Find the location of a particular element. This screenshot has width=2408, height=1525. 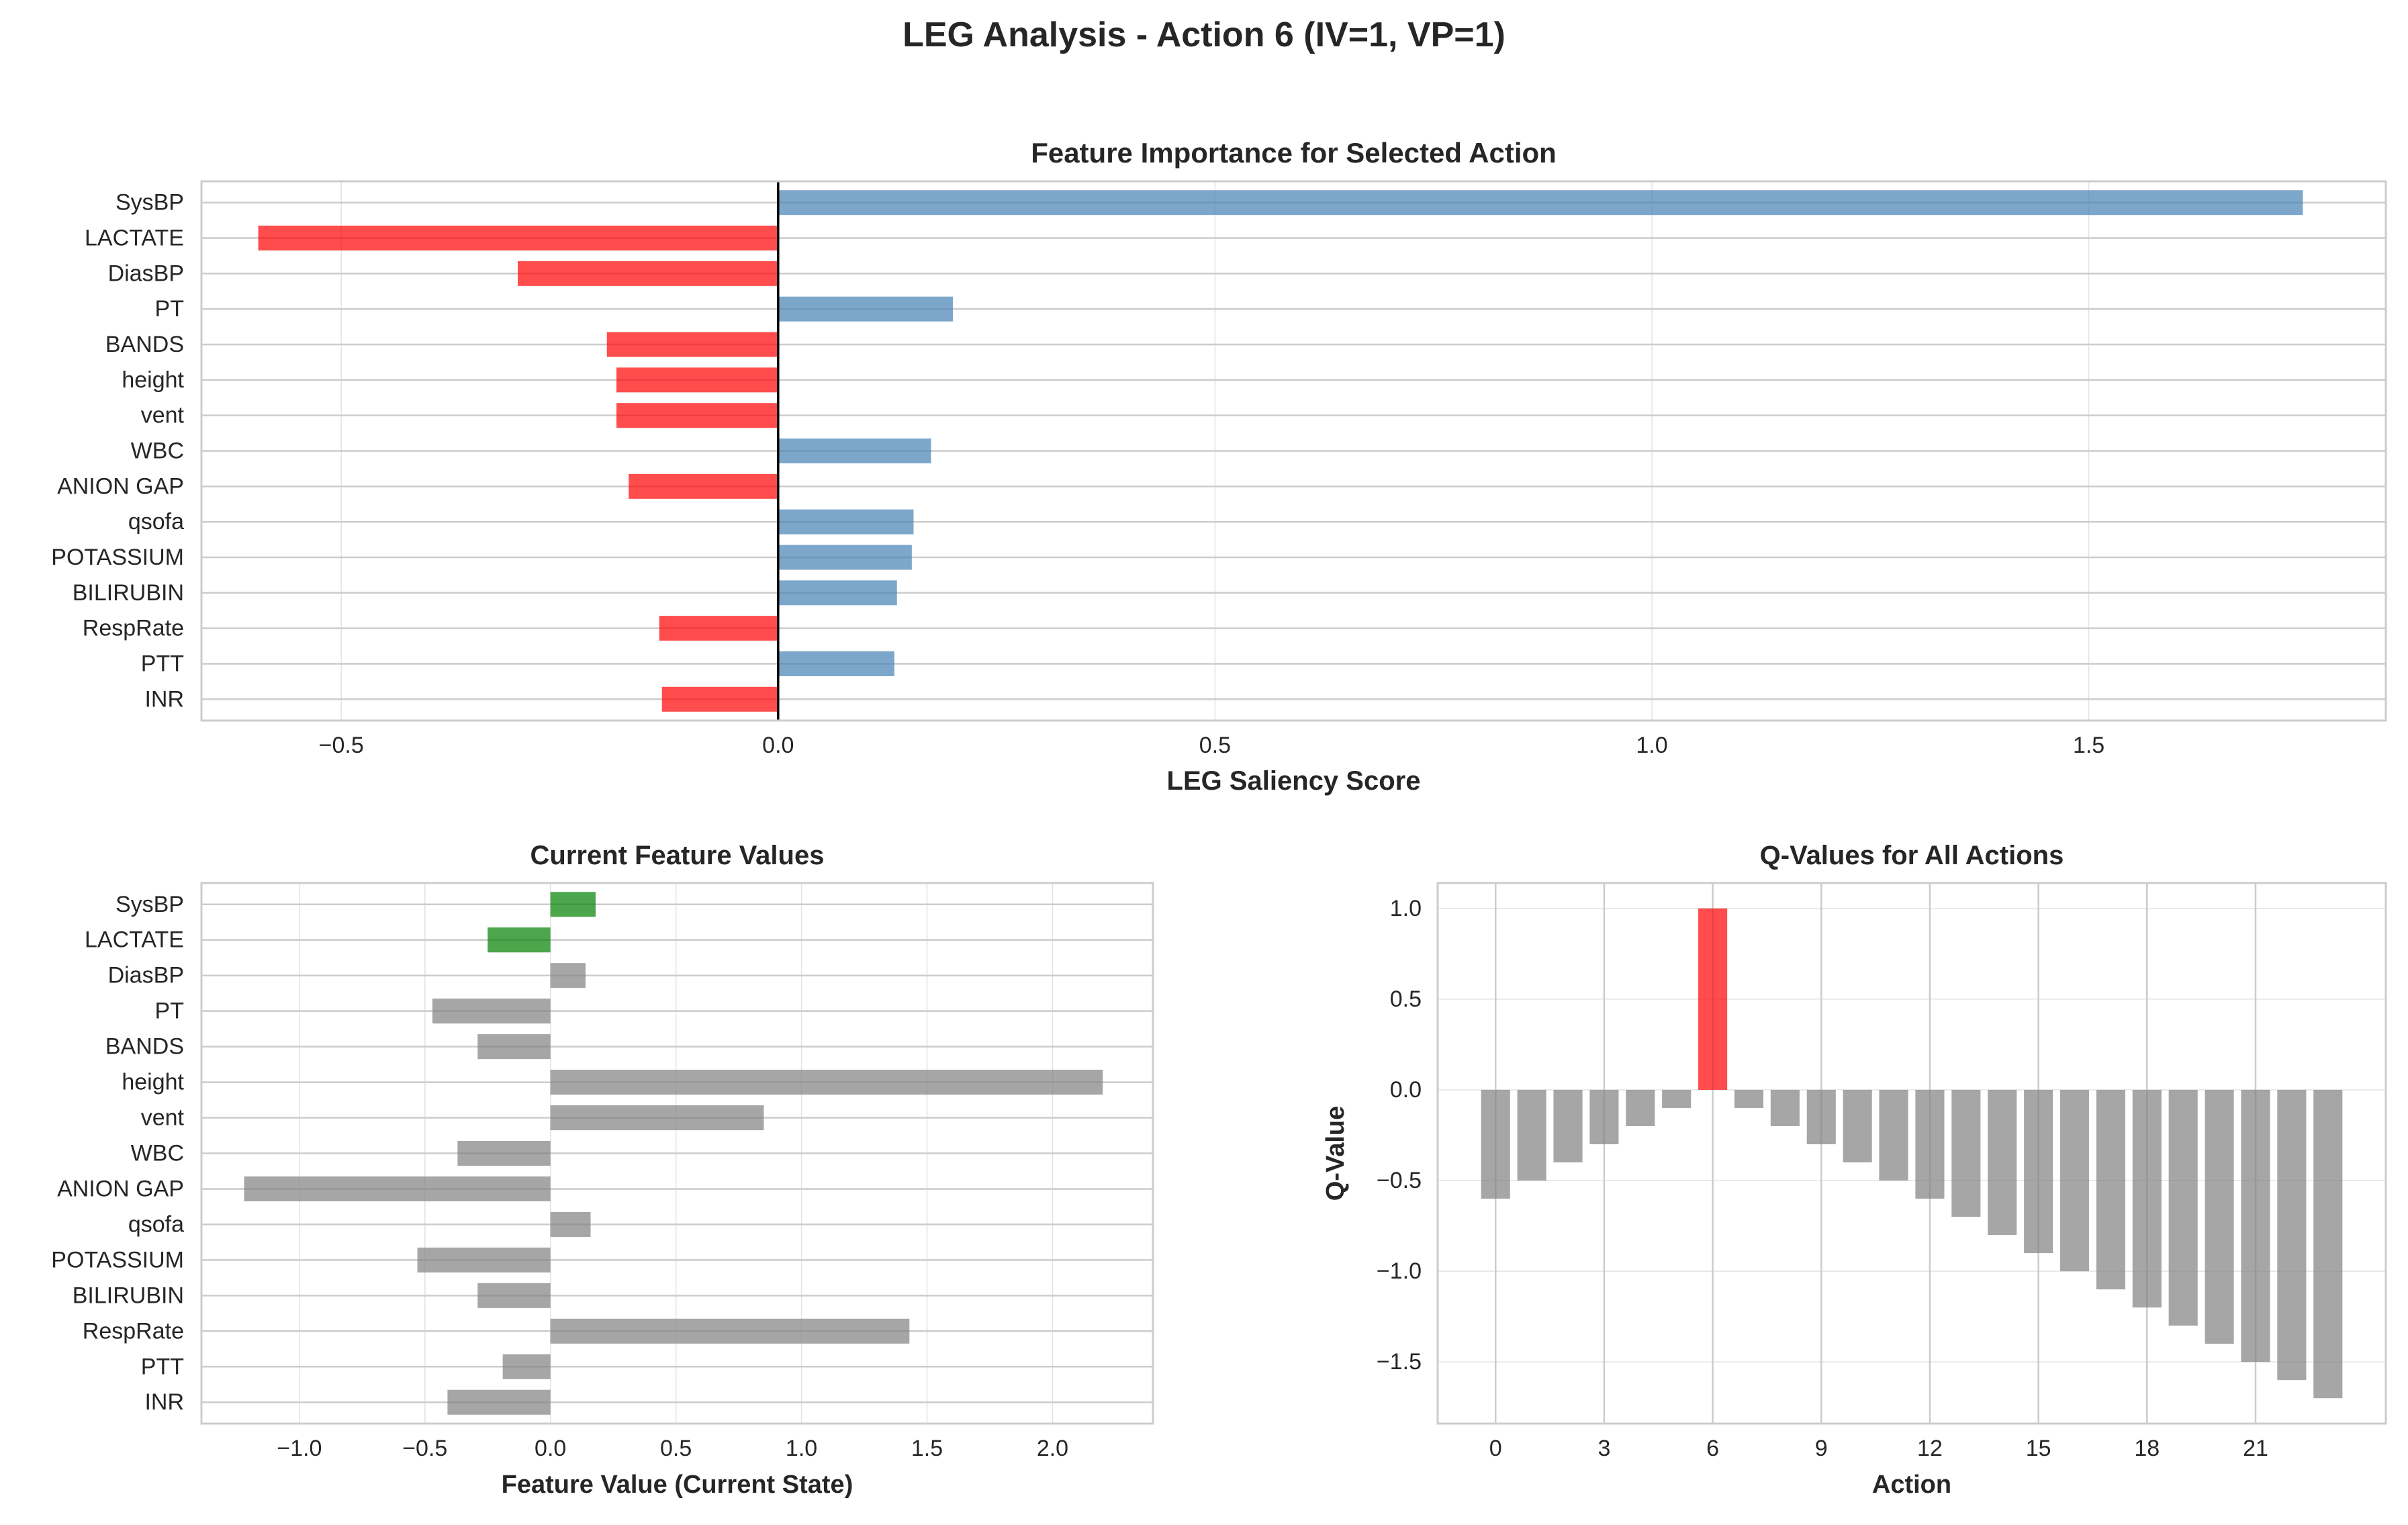

y-tick-label: −1.5 is located at coordinates (1399, 1362).